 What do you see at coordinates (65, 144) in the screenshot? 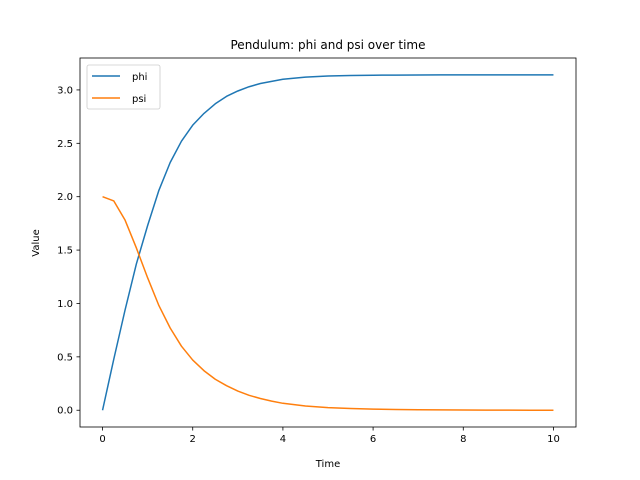
I see `y-tick-label: 2.5` at bounding box center [65, 144].